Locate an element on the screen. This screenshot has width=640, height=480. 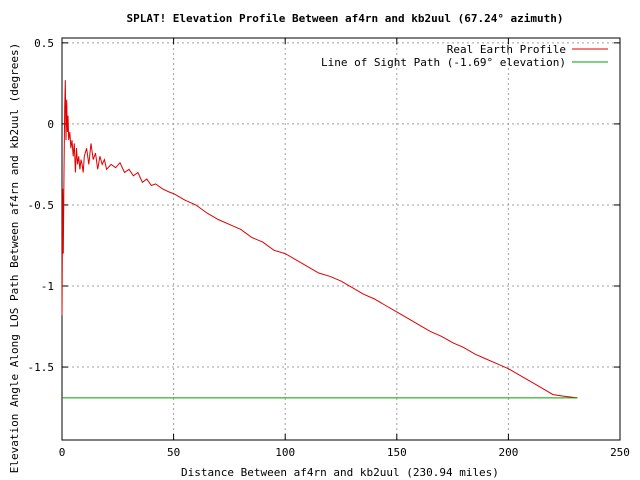
legend-label-2: Line of Sight Path (-1.69° elevation) is located at coordinates (443, 62).